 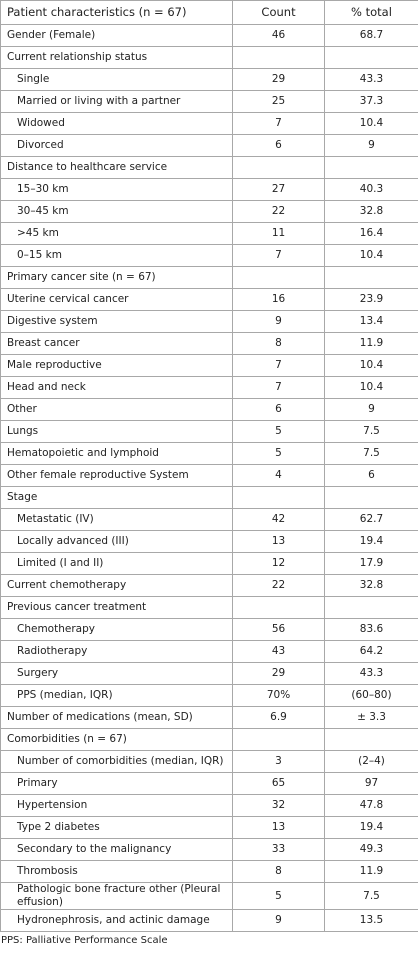 I want to click on row: Number of medications (mean, SD) 6.9 ± 3.3, so click(x=209, y=717).